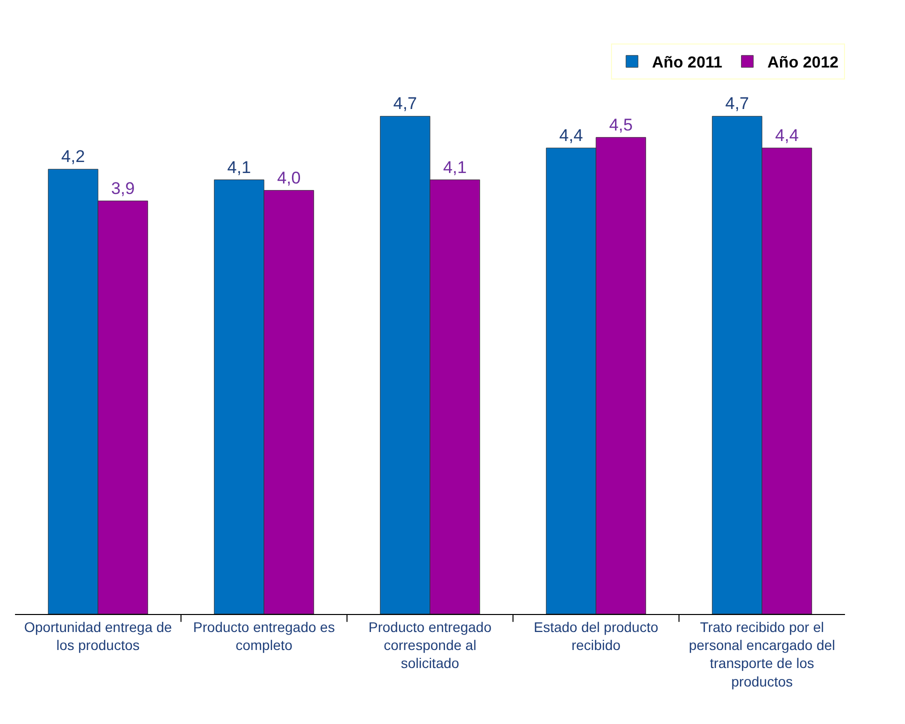 The width and height of the screenshot is (905, 724). Describe the element at coordinates (98, 635) in the screenshot. I see `x-tick-label: Oportunidad entrega de los productos` at that location.